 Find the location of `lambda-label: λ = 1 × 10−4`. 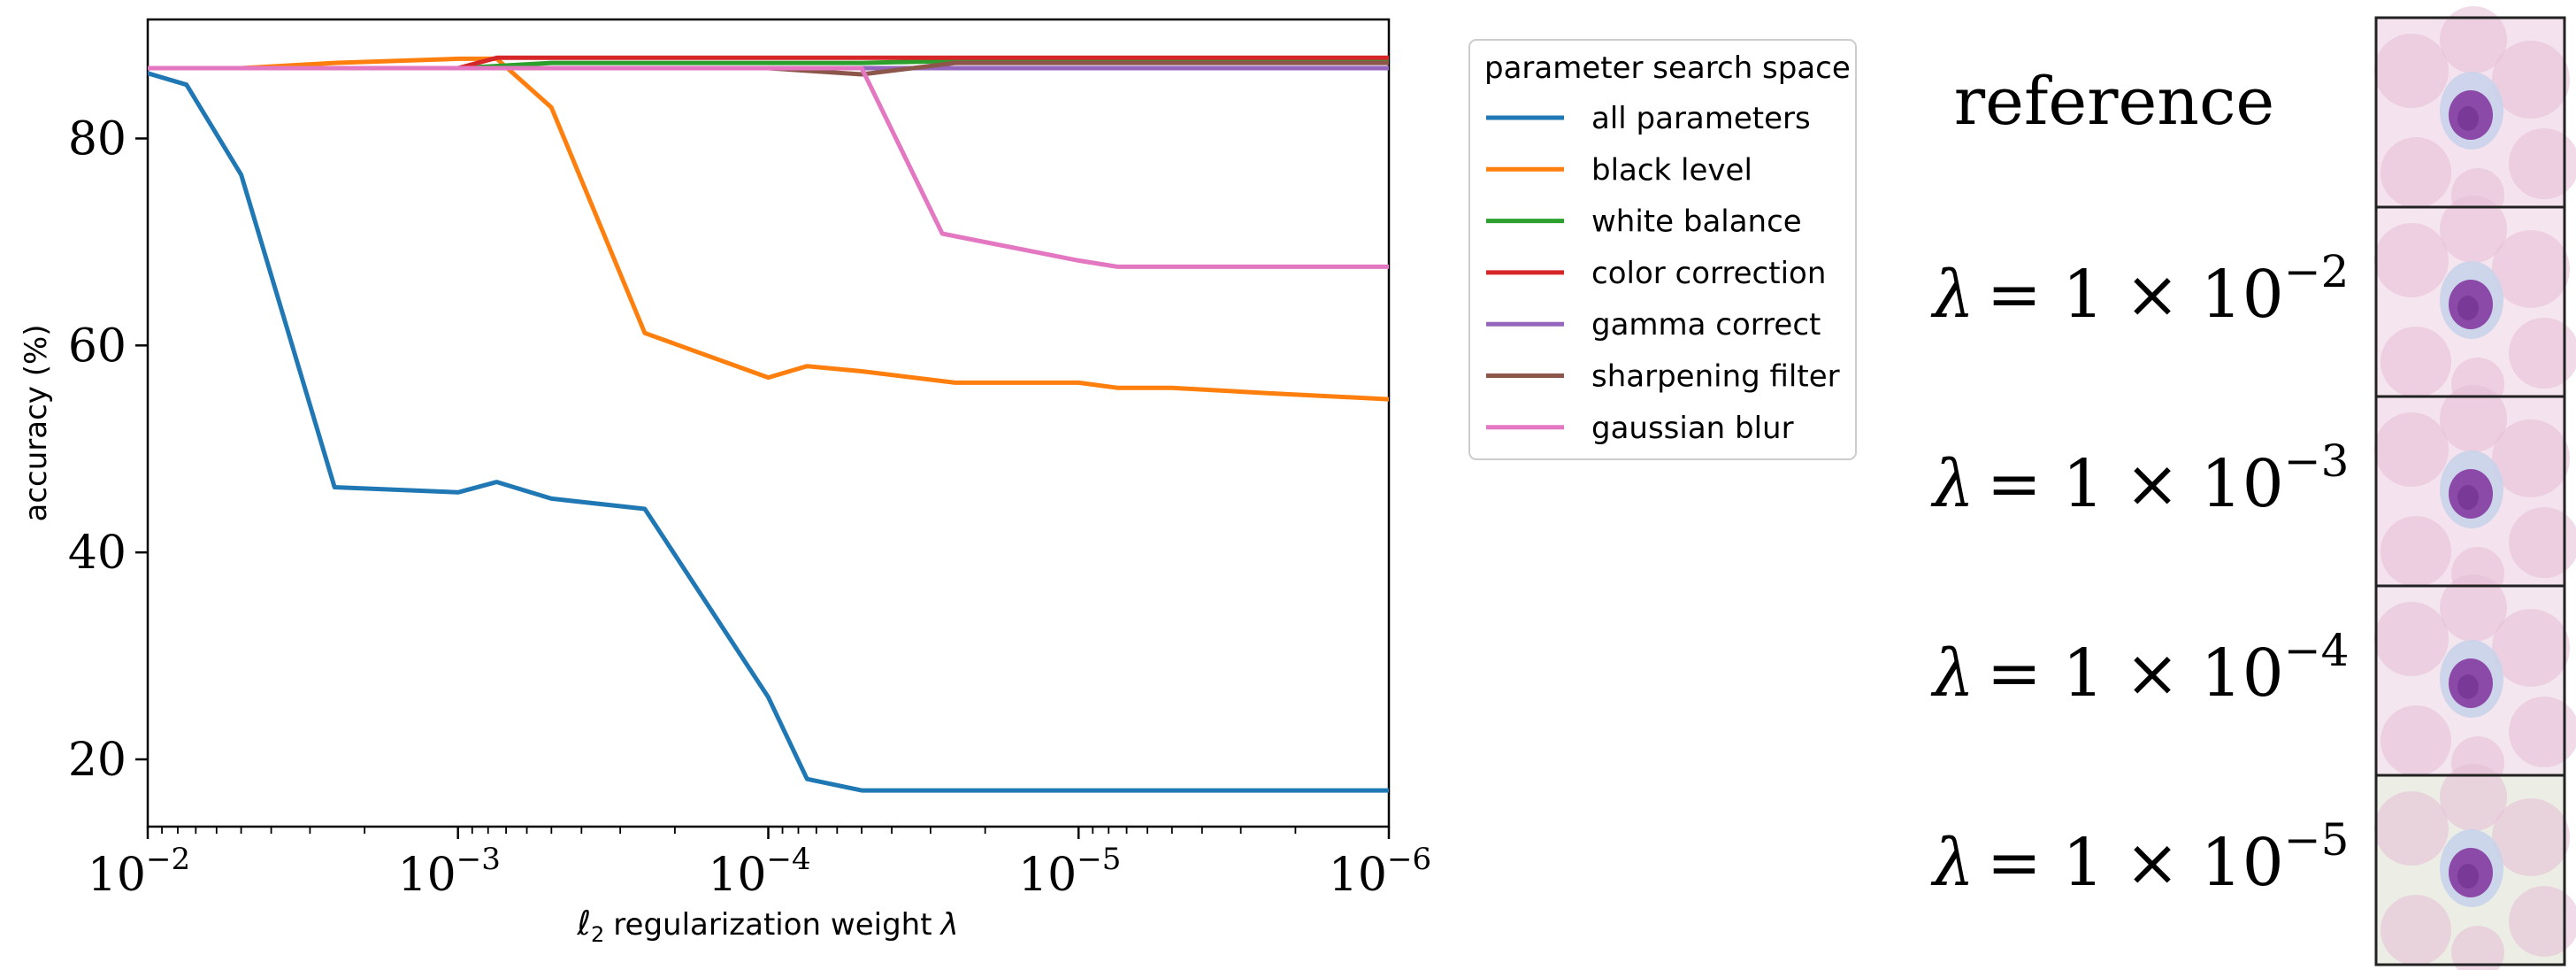

lambda-label: λ = 1 × 10−4 is located at coordinates (2139, 668).